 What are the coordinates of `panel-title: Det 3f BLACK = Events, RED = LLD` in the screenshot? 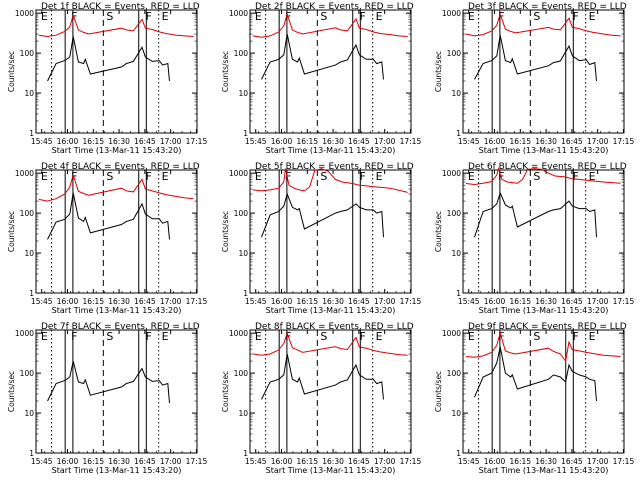 It's located at (547, 7).